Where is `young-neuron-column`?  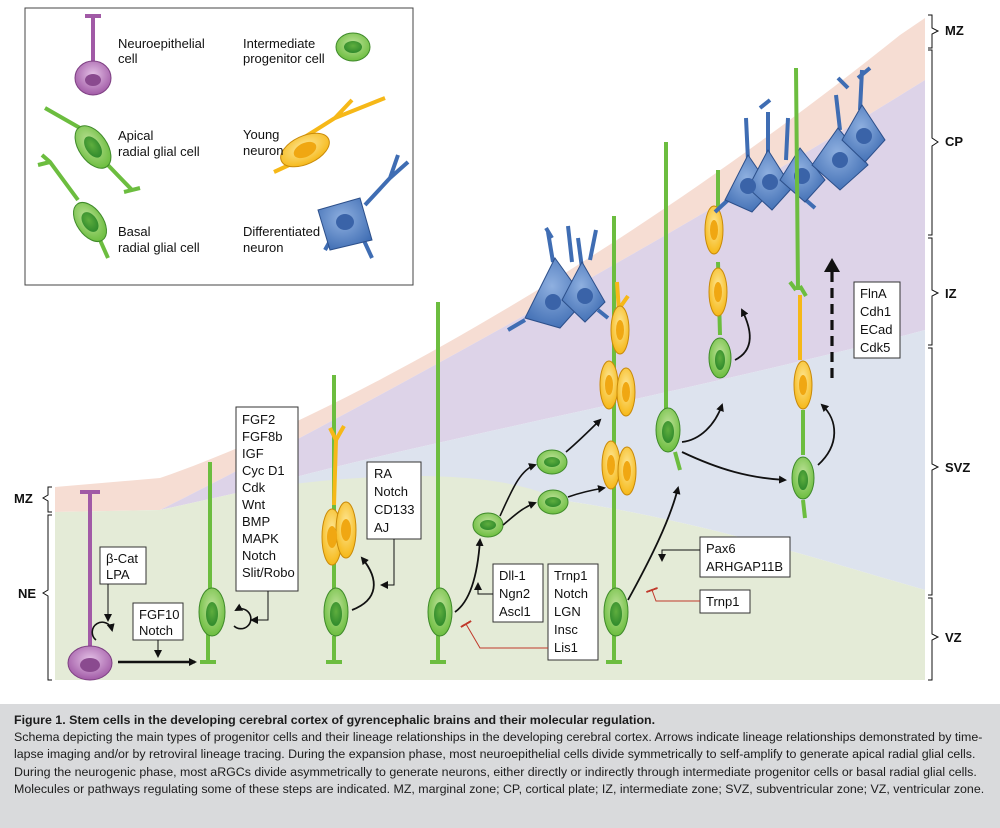
young-neuron-column is located at coordinates (618, 388).